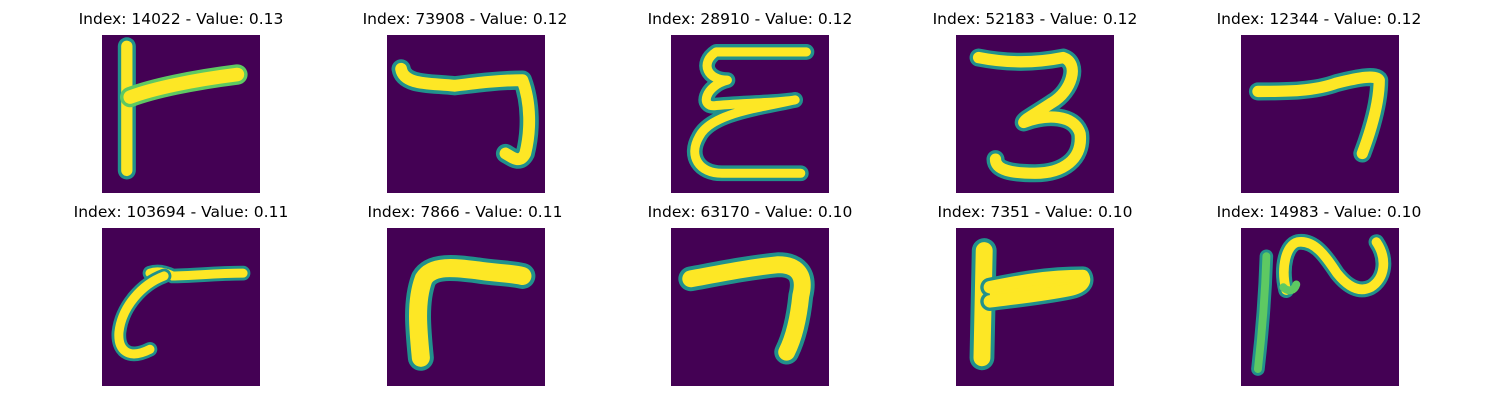  I want to click on grid-cell-7: Index: 7866 - Value: 0.11, so click(465, 295).